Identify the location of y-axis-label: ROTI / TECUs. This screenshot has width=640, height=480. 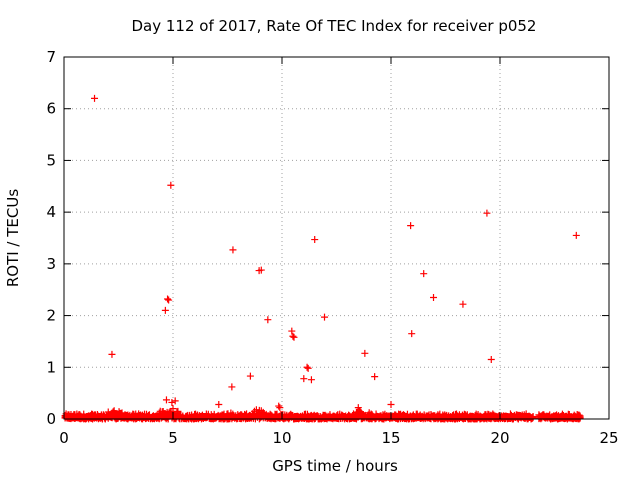
(13, 238).